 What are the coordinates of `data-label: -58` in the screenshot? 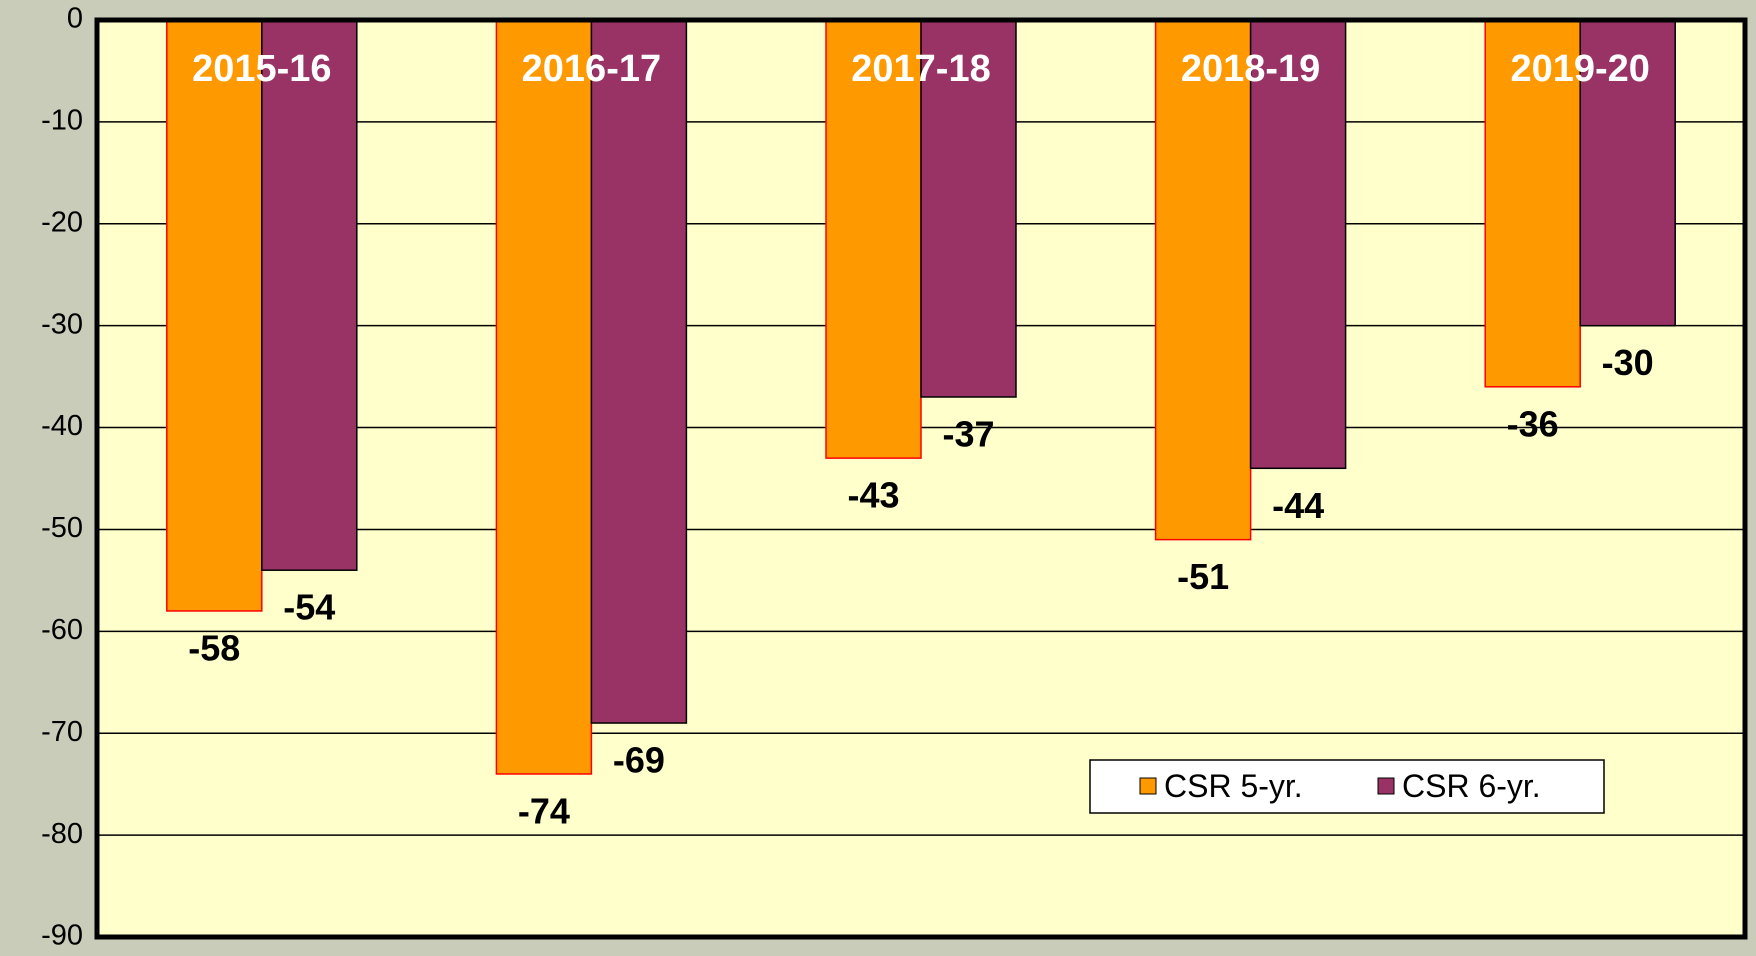 It's located at (214, 647).